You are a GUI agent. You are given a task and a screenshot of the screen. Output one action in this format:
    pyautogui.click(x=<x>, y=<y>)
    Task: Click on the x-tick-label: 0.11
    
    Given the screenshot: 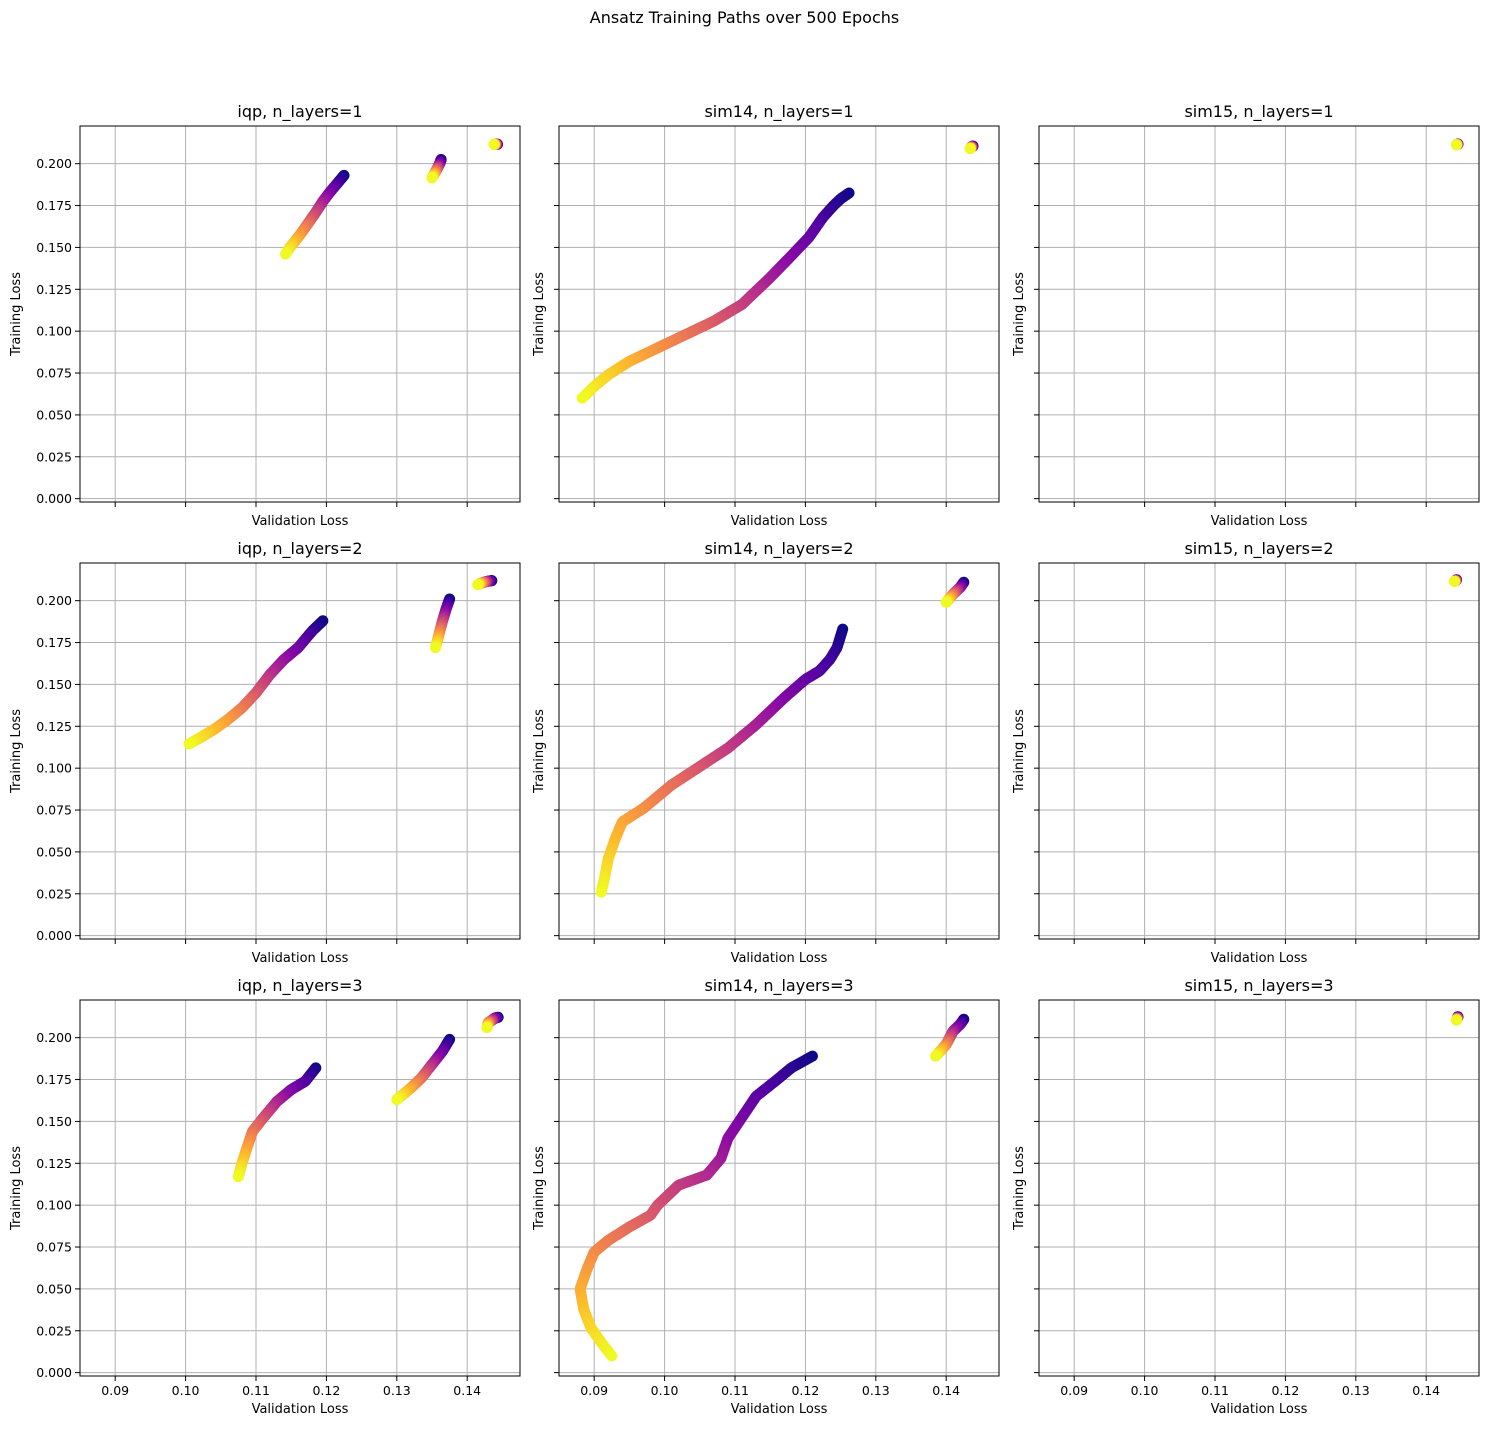 What is the action you would take?
    pyautogui.click(x=735, y=1390)
    